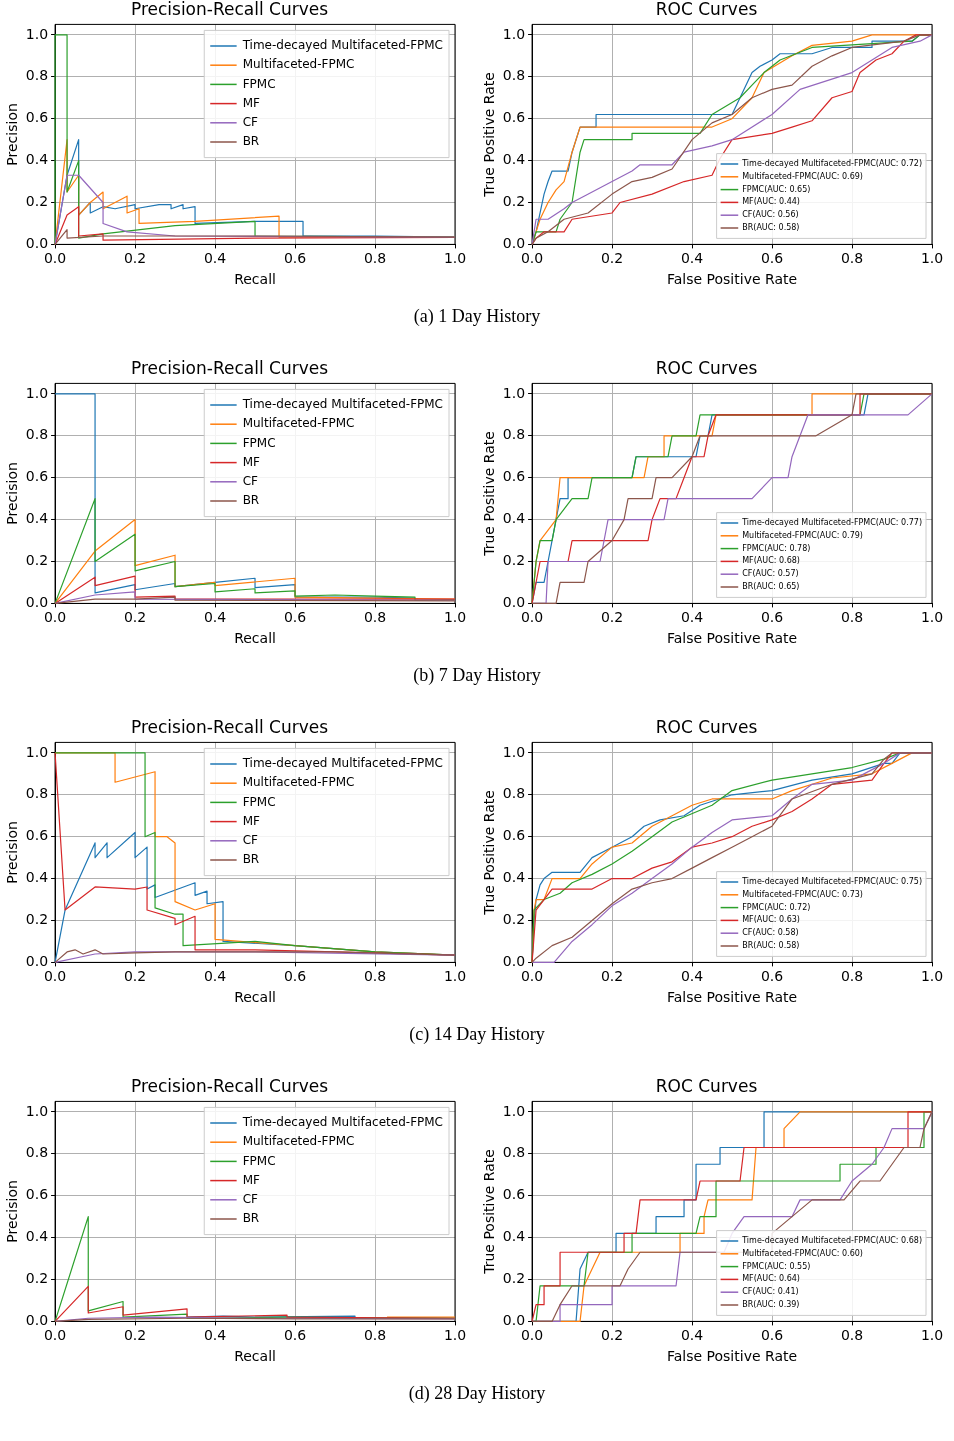 The height and width of the screenshot is (1441, 954). I want to click on legend-label: FPMC(AUC: 0.55), so click(776, 1266).